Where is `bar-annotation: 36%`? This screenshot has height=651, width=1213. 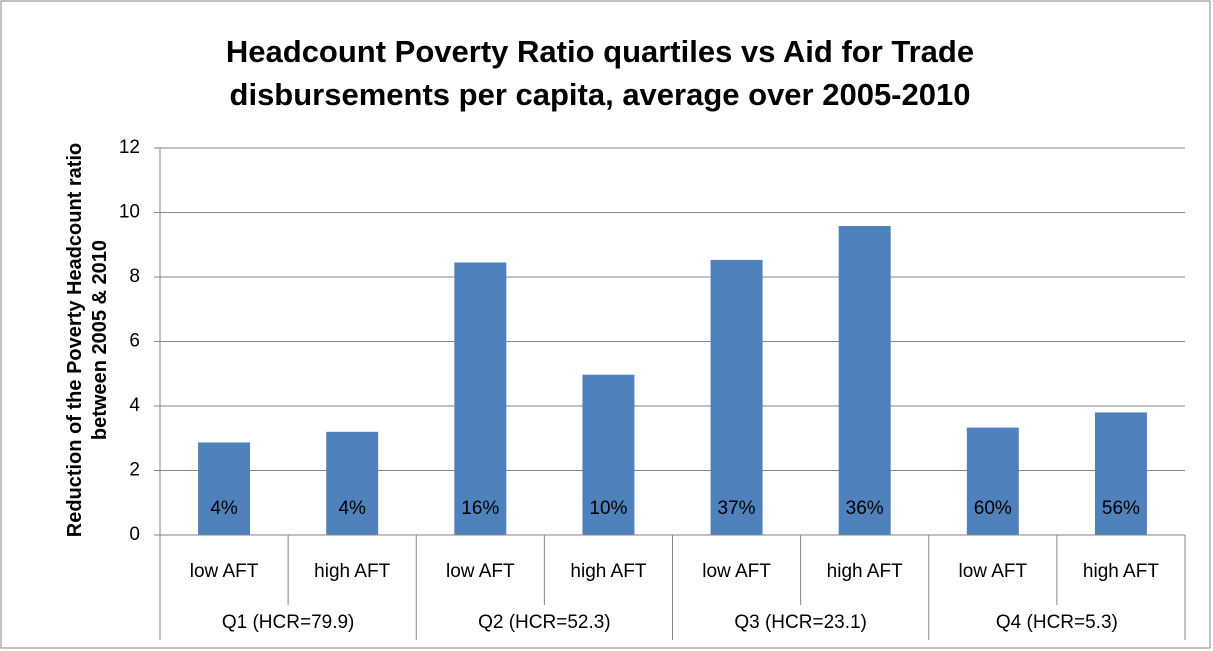 bar-annotation: 36% is located at coordinates (865, 508).